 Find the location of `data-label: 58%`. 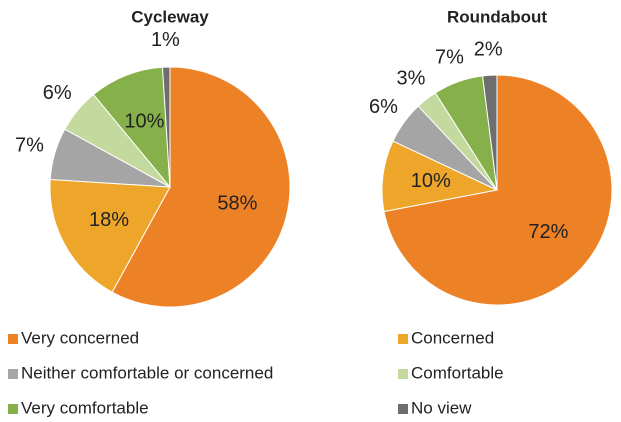

data-label: 58% is located at coordinates (237, 204).